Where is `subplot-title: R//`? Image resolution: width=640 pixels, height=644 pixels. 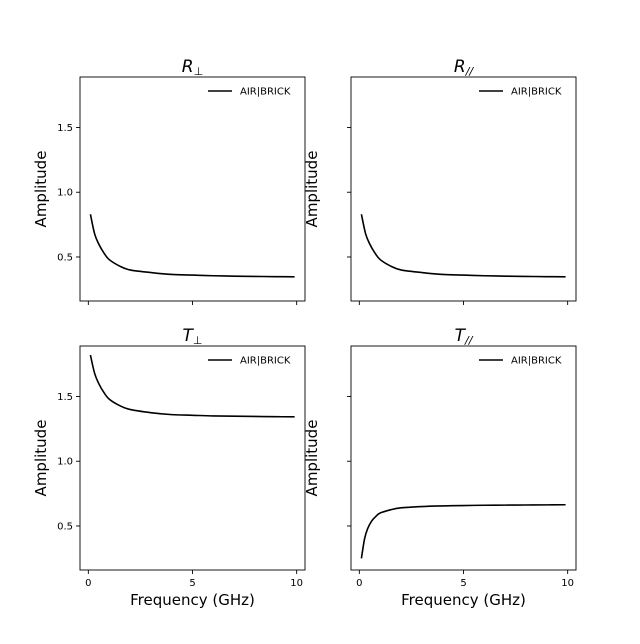 subplot-title: R// is located at coordinates (464, 67).